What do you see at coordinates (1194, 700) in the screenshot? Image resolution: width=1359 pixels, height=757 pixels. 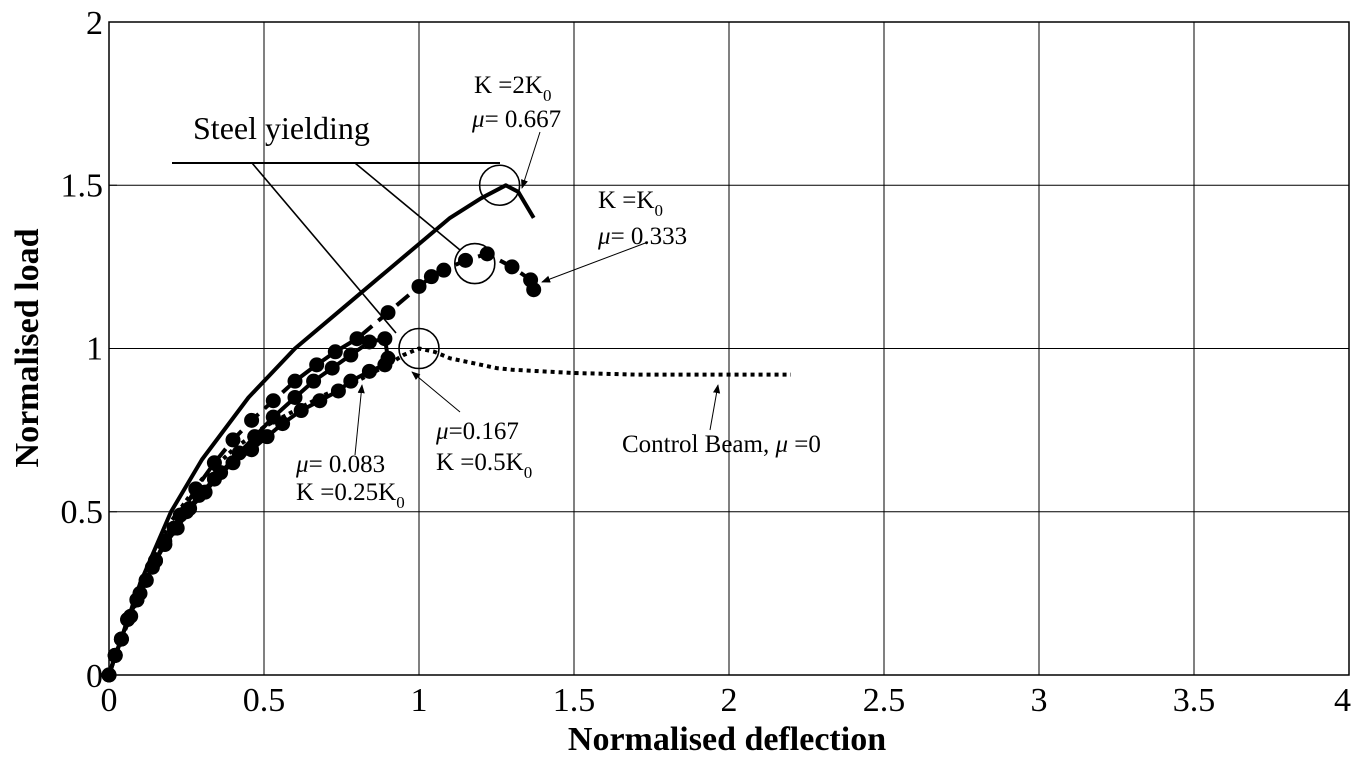 I see `x-tick-label: 3.5` at bounding box center [1194, 700].